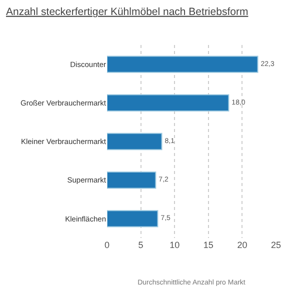  What do you see at coordinates (175, 245) in the screenshot?
I see `x-tick-label: 10` at bounding box center [175, 245].